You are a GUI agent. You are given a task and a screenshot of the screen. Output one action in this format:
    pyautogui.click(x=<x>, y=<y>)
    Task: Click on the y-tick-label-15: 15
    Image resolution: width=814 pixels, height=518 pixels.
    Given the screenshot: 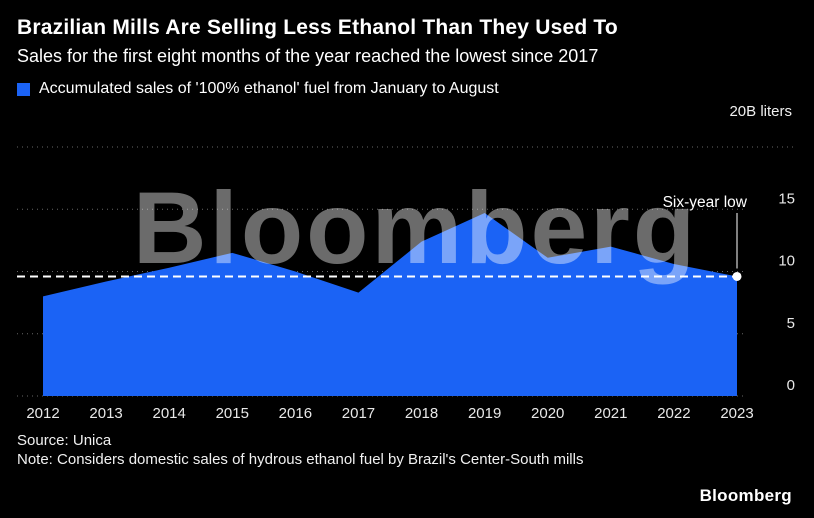 What is the action you would take?
    pyautogui.click(x=786, y=198)
    